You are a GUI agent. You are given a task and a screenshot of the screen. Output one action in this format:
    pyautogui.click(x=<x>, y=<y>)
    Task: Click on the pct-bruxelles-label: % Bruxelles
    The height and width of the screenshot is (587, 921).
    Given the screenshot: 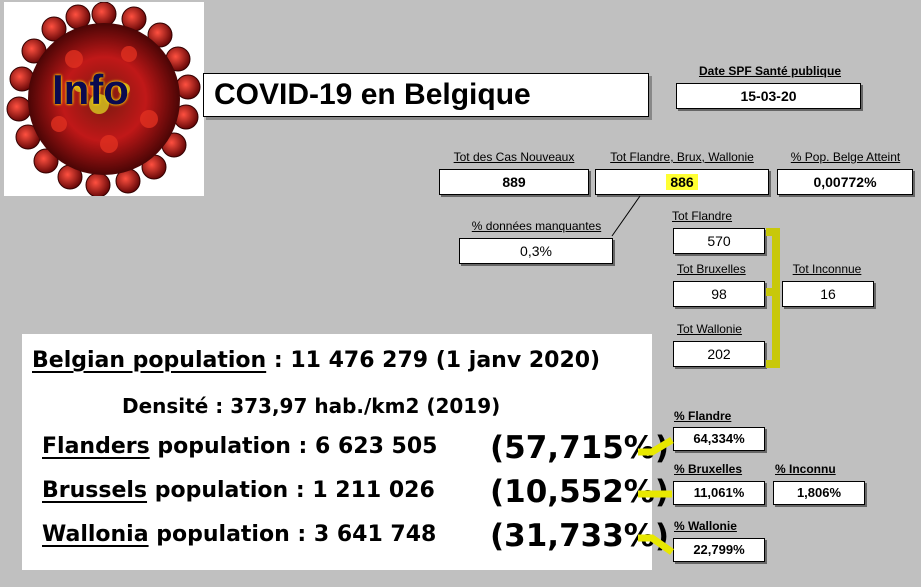 What is the action you would take?
    pyautogui.click(x=708, y=469)
    